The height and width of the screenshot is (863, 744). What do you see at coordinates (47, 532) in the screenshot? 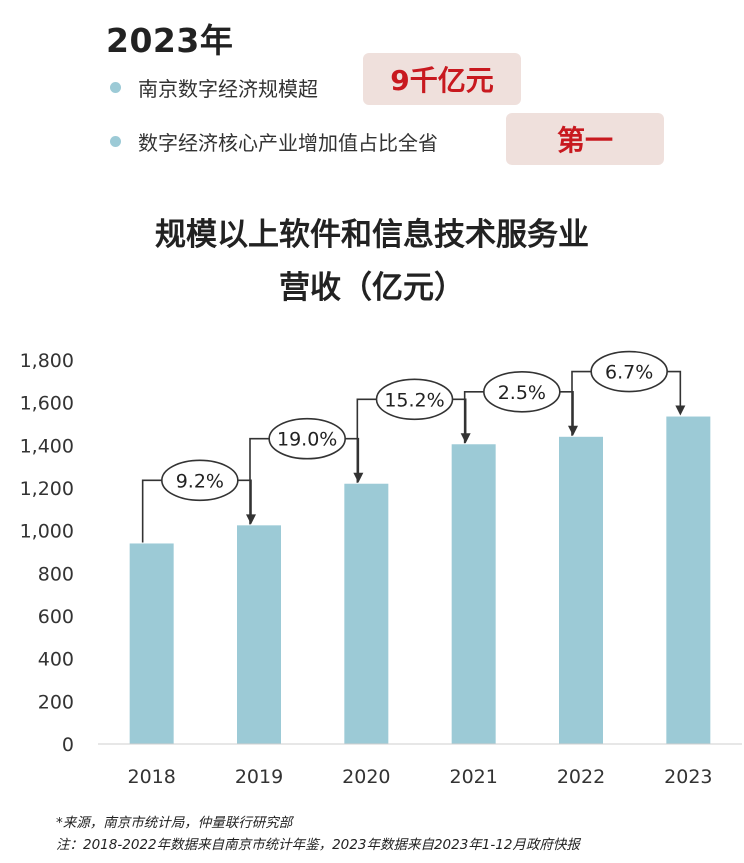
I see `y-tick-label: 1,000` at bounding box center [47, 532].